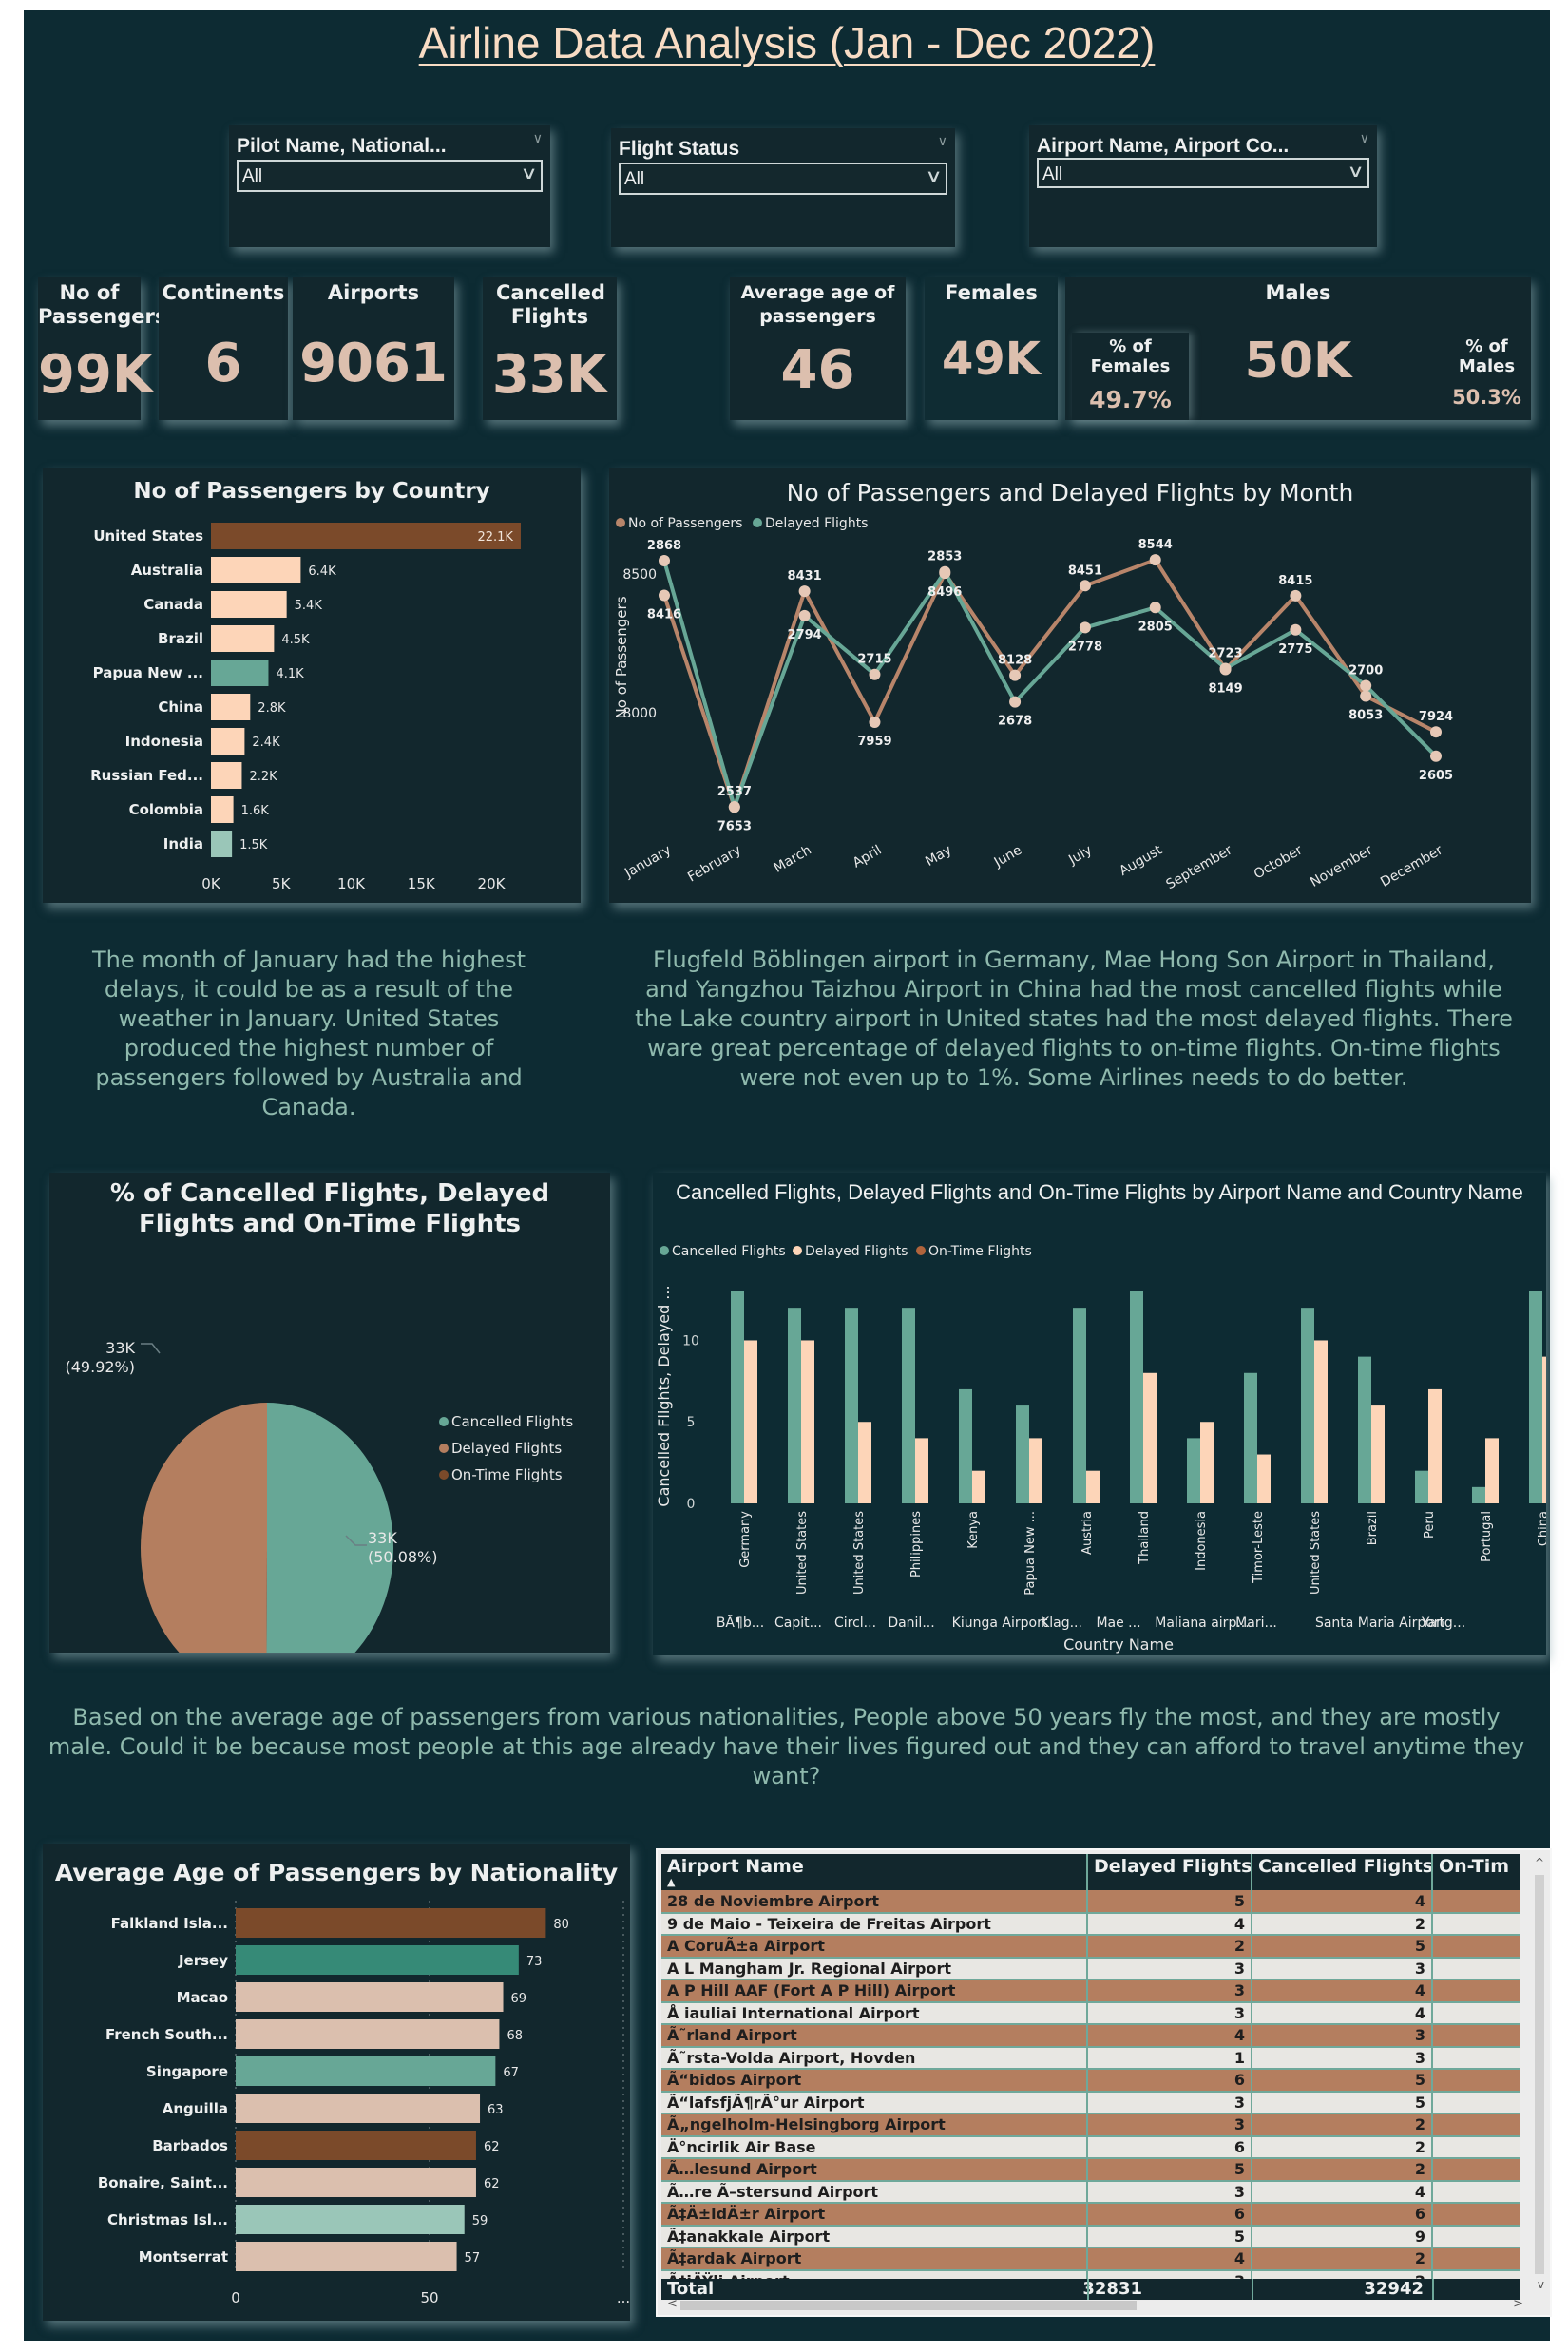  What do you see at coordinates (1130, 376) in the screenshot?
I see `kpi-pct-females: % of Females 49.7%` at bounding box center [1130, 376].